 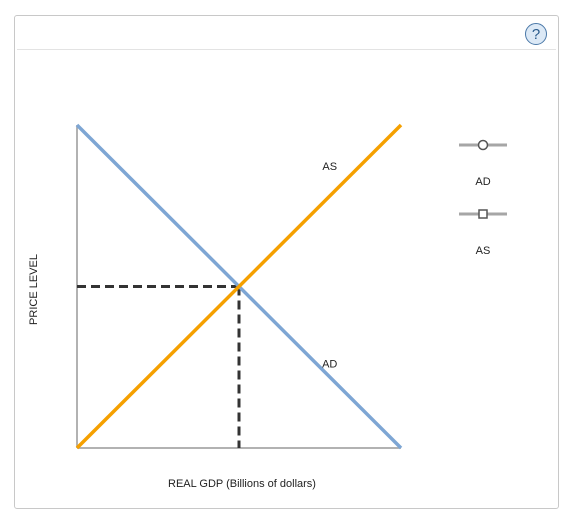 I want to click on y-axis-label: PRICE LEVEL, so click(x=34, y=289).